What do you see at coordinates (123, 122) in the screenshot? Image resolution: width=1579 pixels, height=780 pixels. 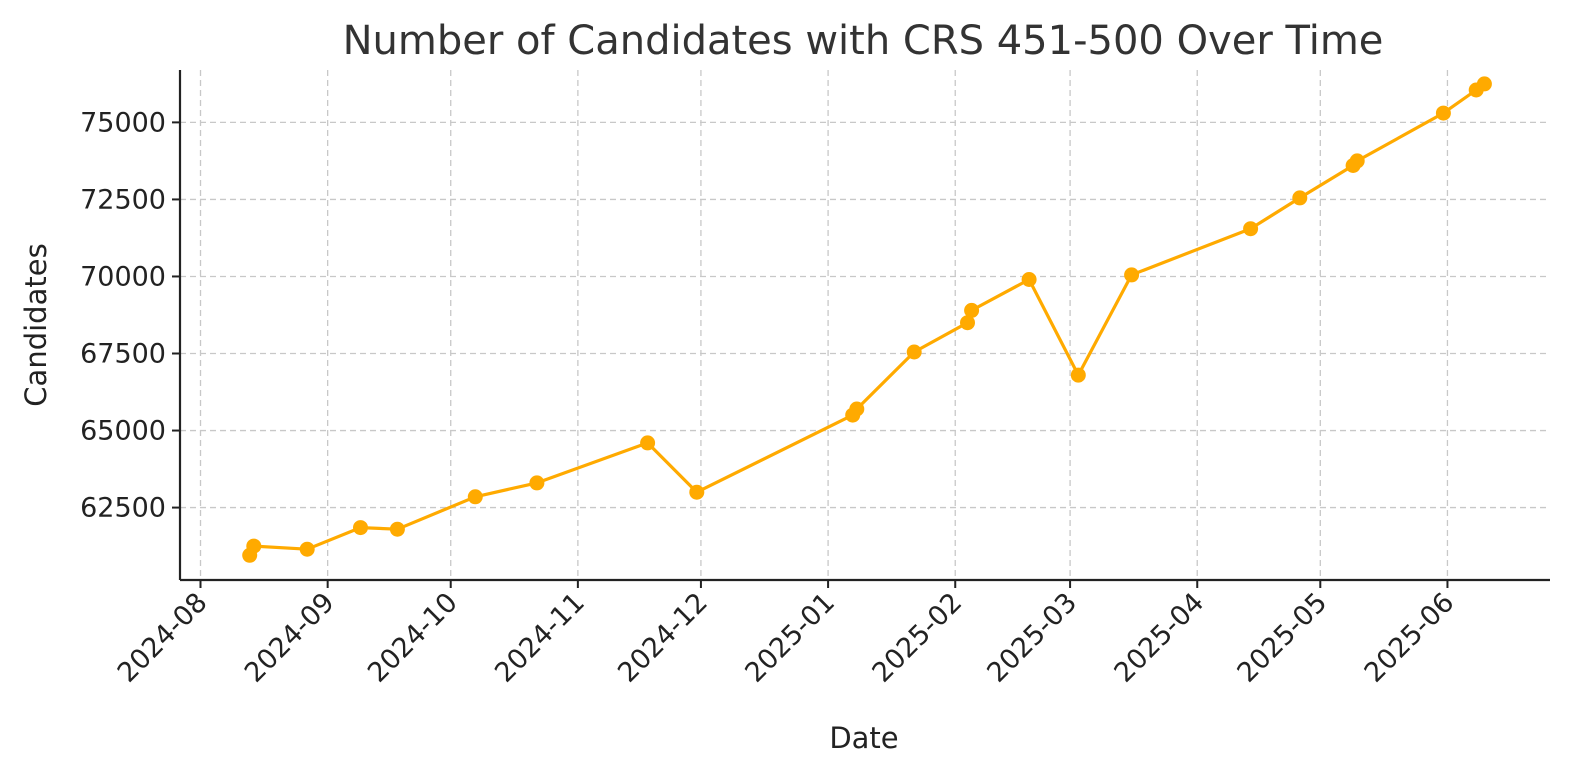 I see `y-tick-label: 75000` at bounding box center [123, 122].